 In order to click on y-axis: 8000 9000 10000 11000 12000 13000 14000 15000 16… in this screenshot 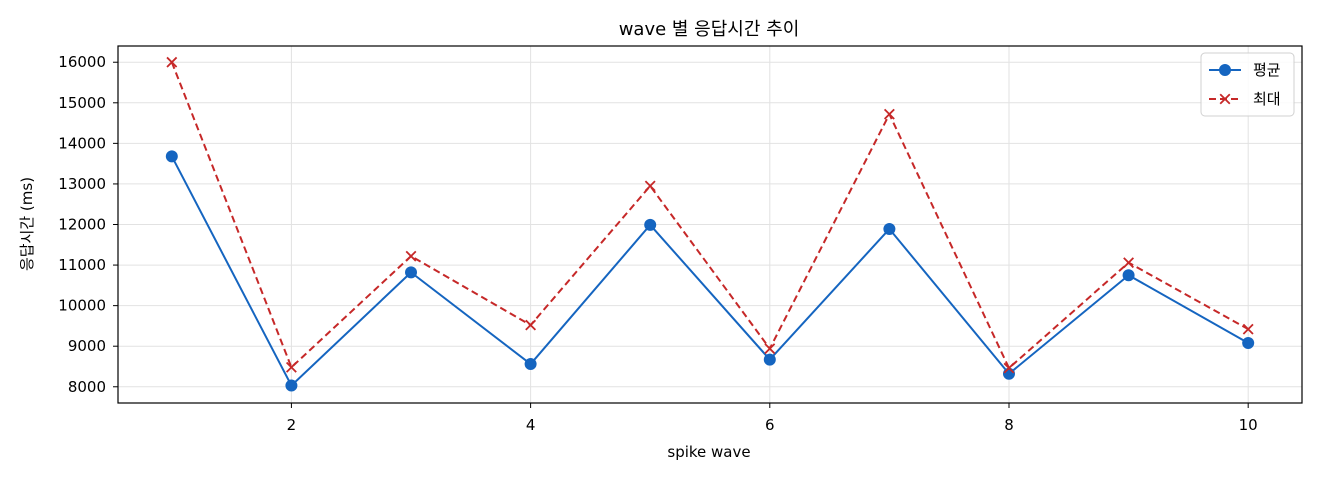, I will do `click(88, 224)`.